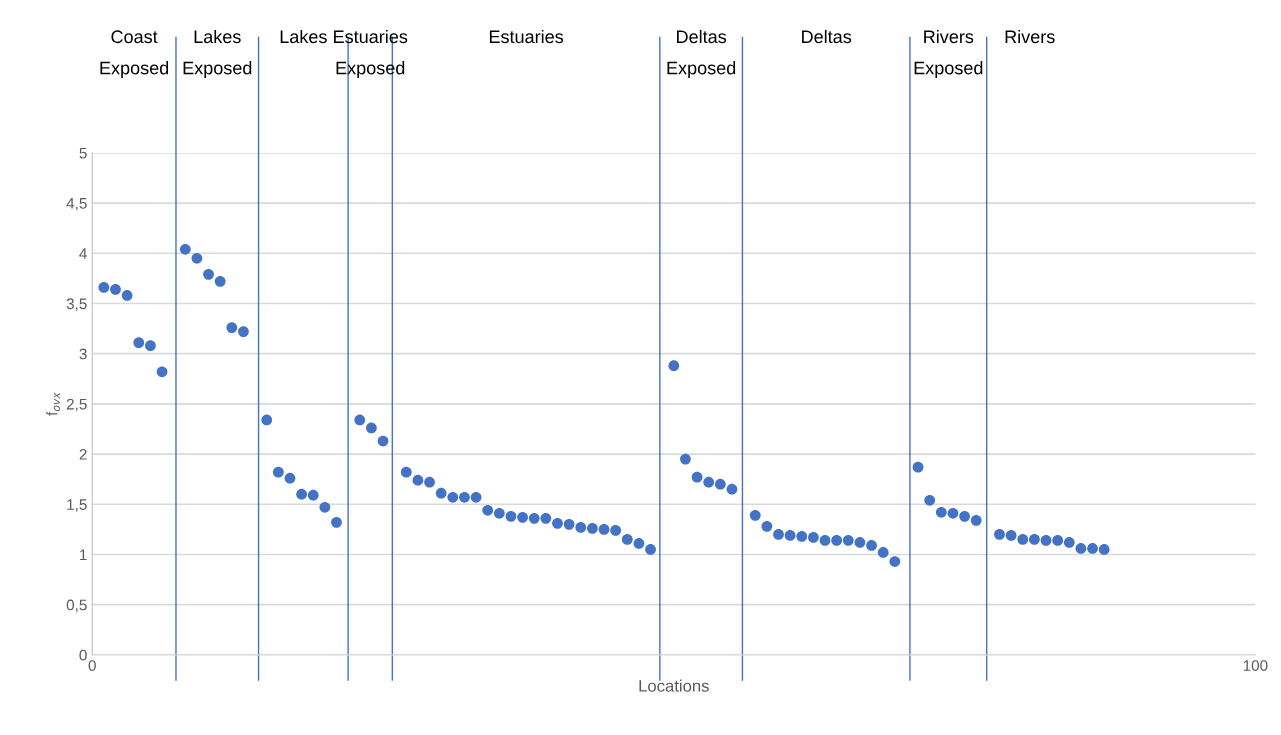 This screenshot has height=735, width=1281. What do you see at coordinates (83, 354) in the screenshot?
I see `y-tick-label: 3` at bounding box center [83, 354].